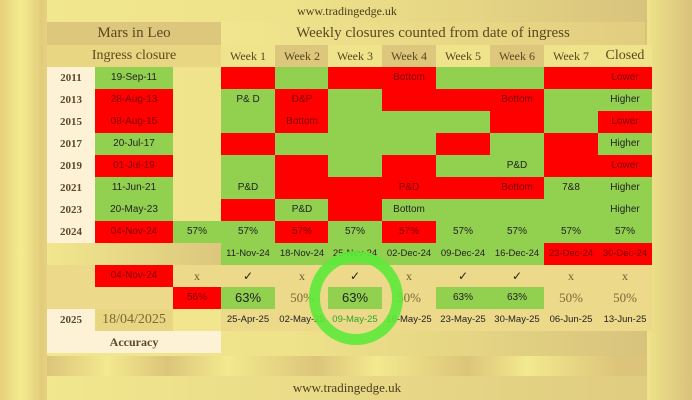 The image size is (692, 400). I want to click on ingress-date: 28-Aug-13, so click(134, 100).